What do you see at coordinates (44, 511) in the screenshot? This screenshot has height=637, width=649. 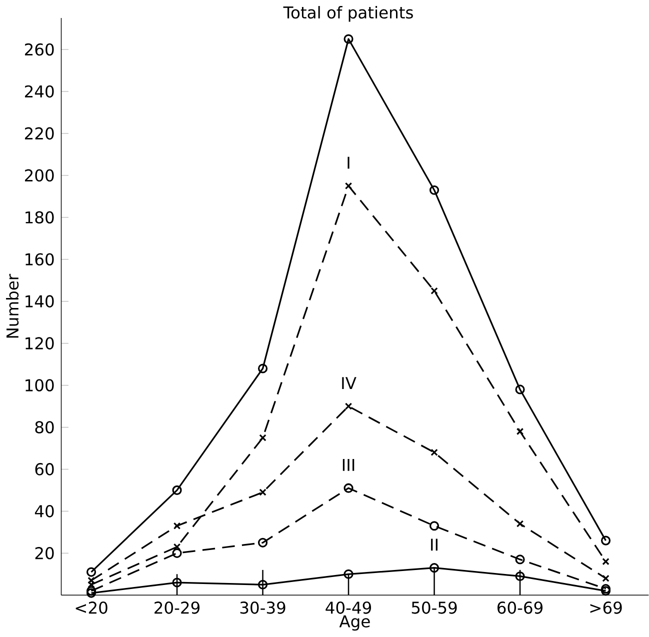 I see `y-tick-label: 40` at bounding box center [44, 511].